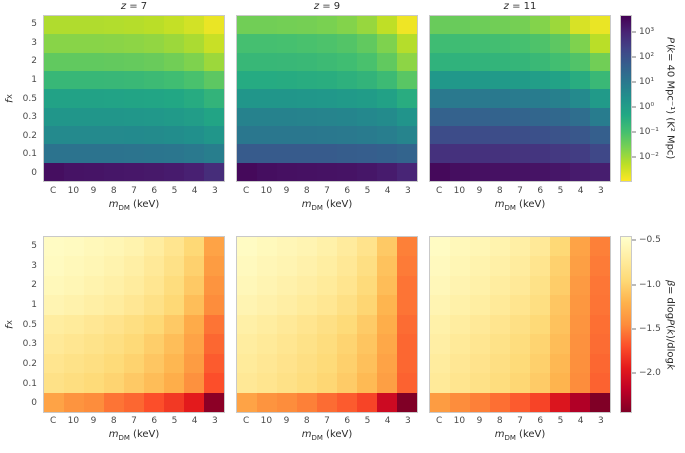  What do you see at coordinates (408, 421) in the screenshot?
I see `x-tick-label: 3` at bounding box center [408, 421].